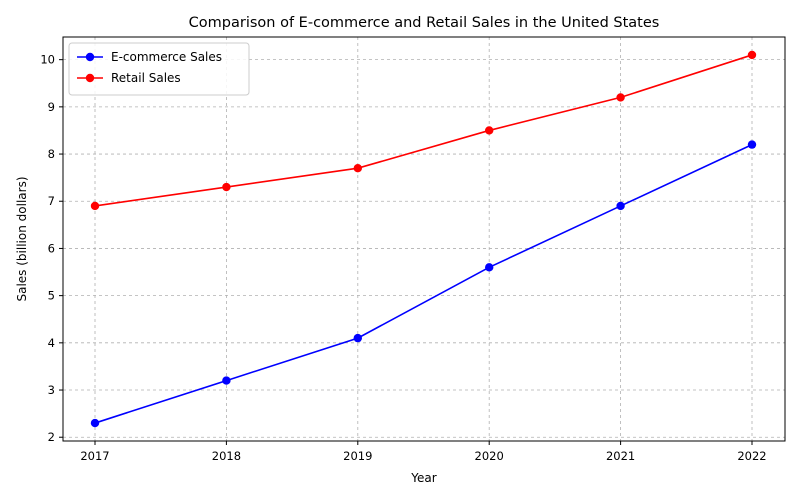 The image size is (800, 500). Describe the element at coordinates (51, 154) in the screenshot. I see `y-tick-label: 8` at that location.